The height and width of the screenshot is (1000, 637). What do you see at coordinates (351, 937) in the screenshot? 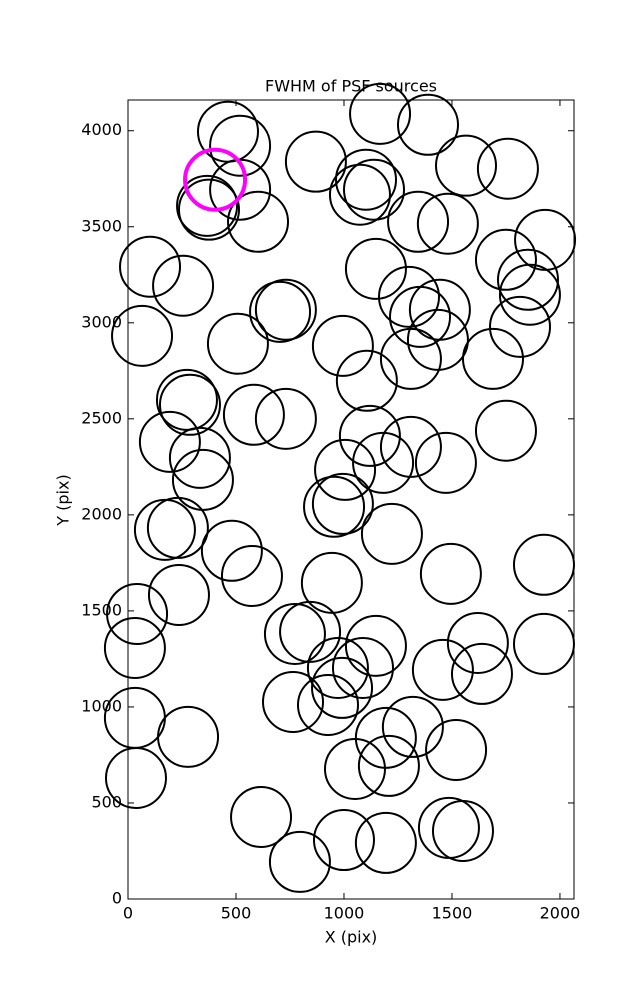
I see `x-axis-label: X (pix)` at bounding box center [351, 937].